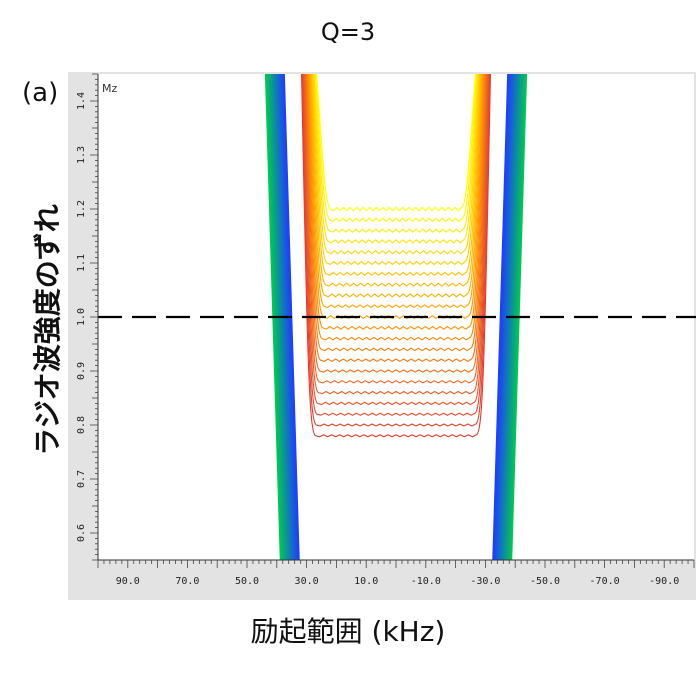 The image size is (696, 673). I want to click on y-axis: 0.6 0.7 0.8 0.9 1.0 1.1 1.2 1.3 1.4, so click(87, 317).